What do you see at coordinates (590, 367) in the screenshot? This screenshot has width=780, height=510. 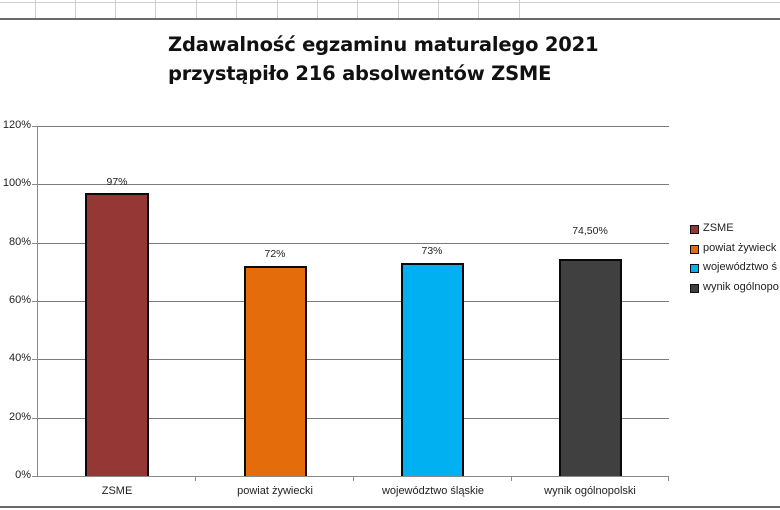 I see `bar-wynik-ogolnopolski` at bounding box center [590, 367].